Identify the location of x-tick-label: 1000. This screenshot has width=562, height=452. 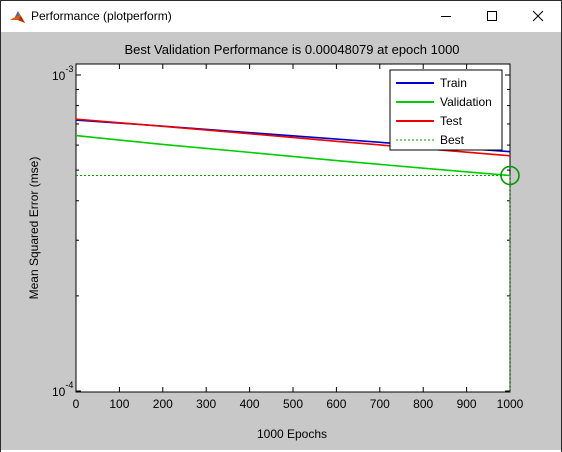
(510, 404).